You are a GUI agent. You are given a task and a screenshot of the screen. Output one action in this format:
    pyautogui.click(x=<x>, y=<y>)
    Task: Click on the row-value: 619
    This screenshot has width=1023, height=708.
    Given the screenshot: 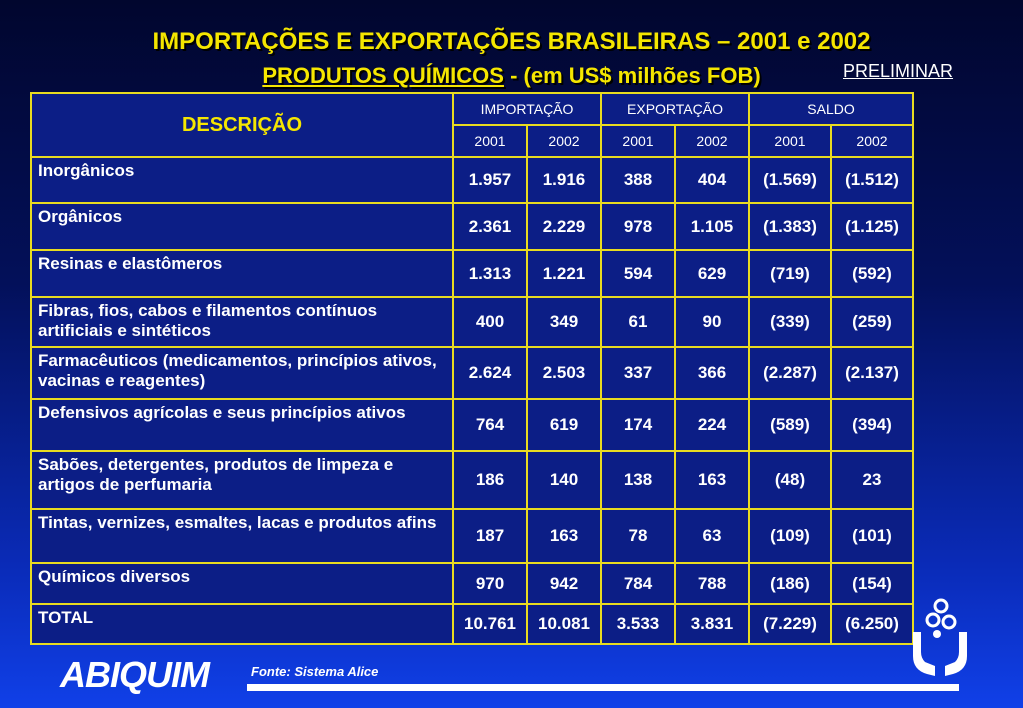 What is the action you would take?
    pyautogui.click(x=564, y=425)
    